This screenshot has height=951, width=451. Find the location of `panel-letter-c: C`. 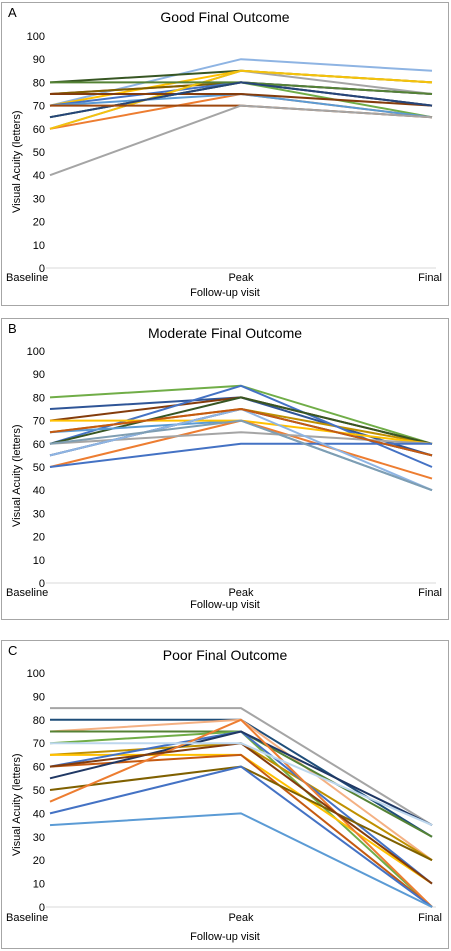

panel-letter-c: C is located at coordinates (13, 650).